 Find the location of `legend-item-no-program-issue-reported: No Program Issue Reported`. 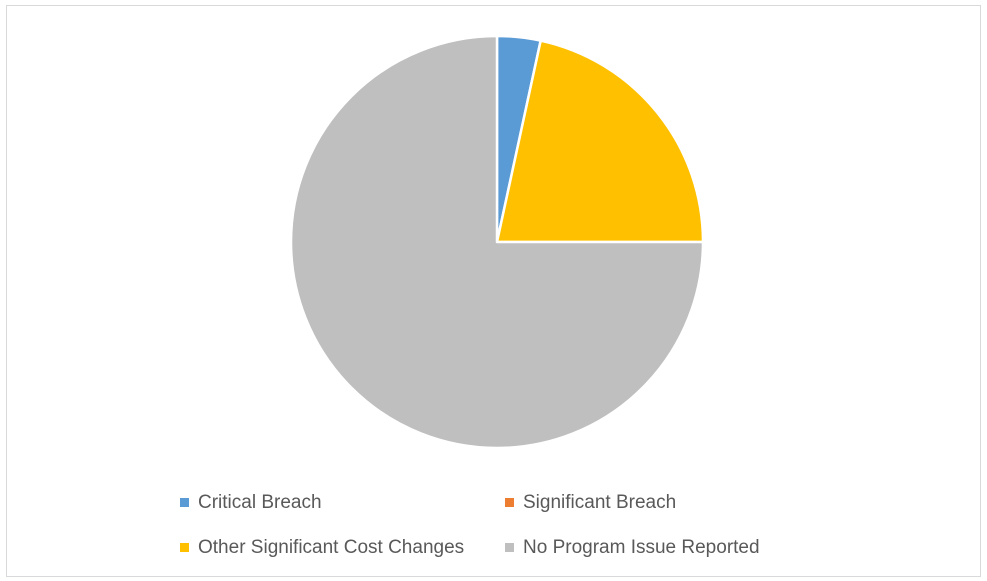

legend-item-no-program-issue-reported: No Program Issue Reported is located at coordinates (632, 548).